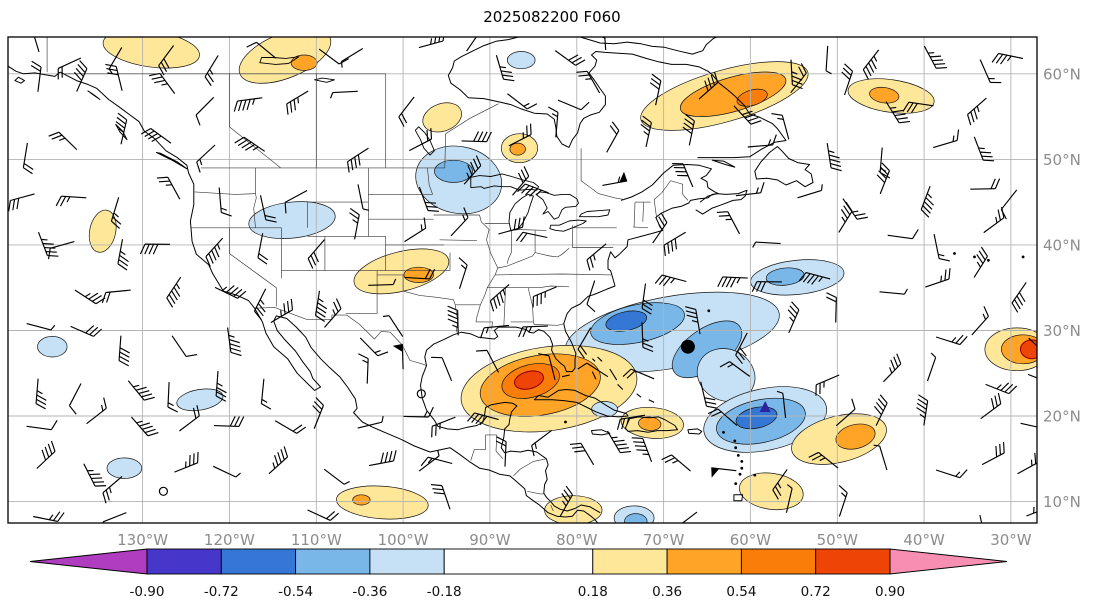 The image size is (1105, 615). I want to click on lon-tick-label: 60°W, so click(751, 540).